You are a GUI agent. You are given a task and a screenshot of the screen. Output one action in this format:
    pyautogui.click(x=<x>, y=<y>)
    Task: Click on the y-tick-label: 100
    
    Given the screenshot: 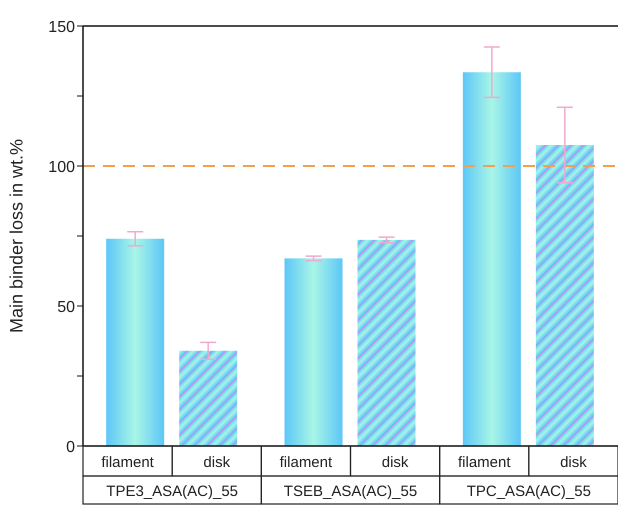 What is the action you would take?
    pyautogui.click(x=62, y=167)
    